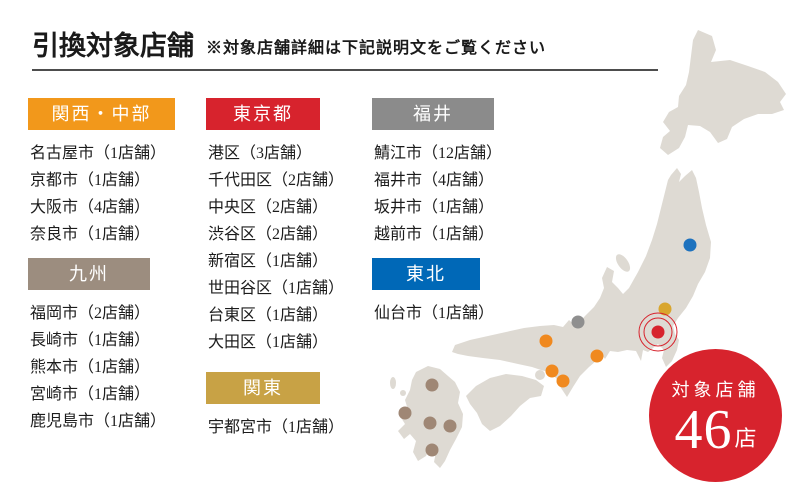 This screenshot has width=800, height=501. What do you see at coordinates (90, 313) in the screenshot?
I see `store-item: 福岡市（2店舗）` at bounding box center [90, 313].